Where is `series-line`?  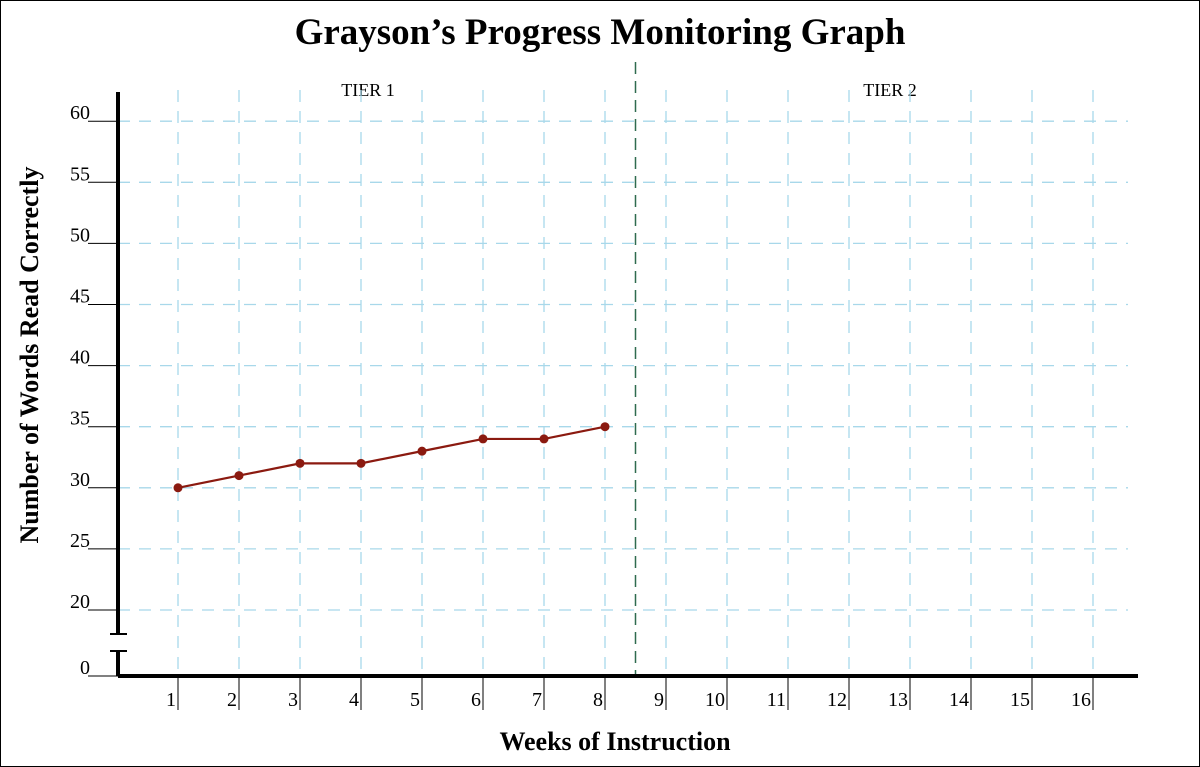 series-line is located at coordinates (391, 457).